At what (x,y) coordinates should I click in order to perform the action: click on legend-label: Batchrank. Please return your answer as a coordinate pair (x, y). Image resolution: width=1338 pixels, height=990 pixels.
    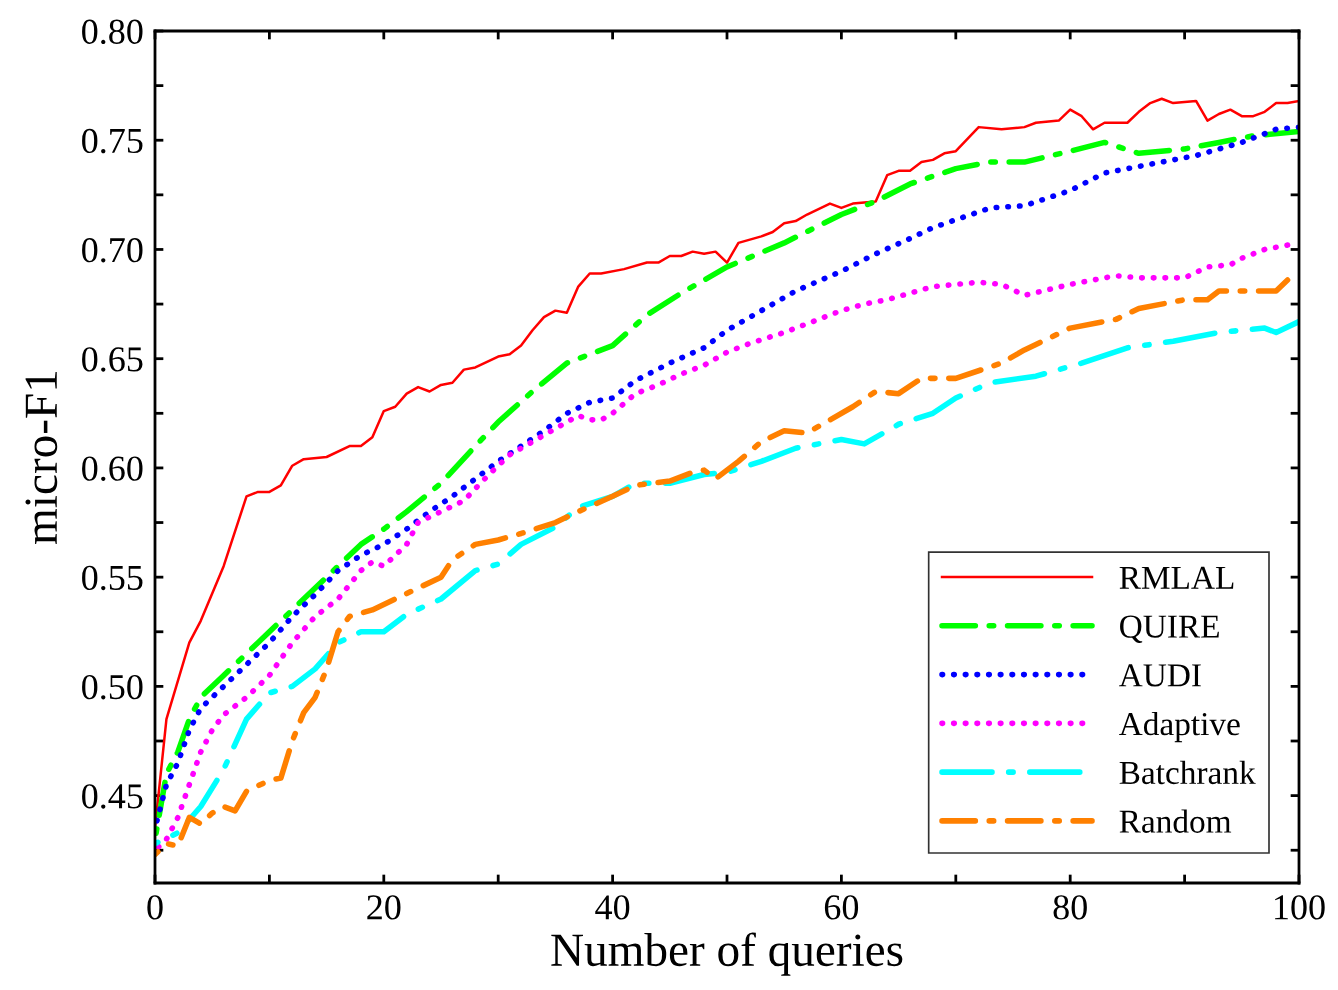
    Looking at the image, I should click on (1187, 772).